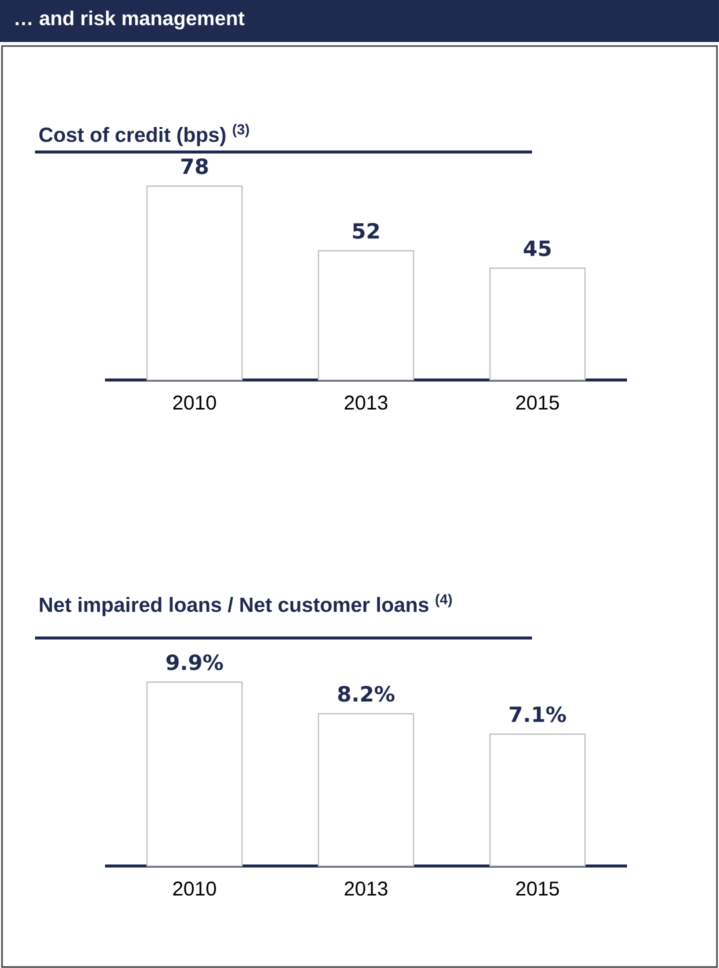 The width and height of the screenshot is (719, 968). I want to click on data-label: 78, so click(194, 166).